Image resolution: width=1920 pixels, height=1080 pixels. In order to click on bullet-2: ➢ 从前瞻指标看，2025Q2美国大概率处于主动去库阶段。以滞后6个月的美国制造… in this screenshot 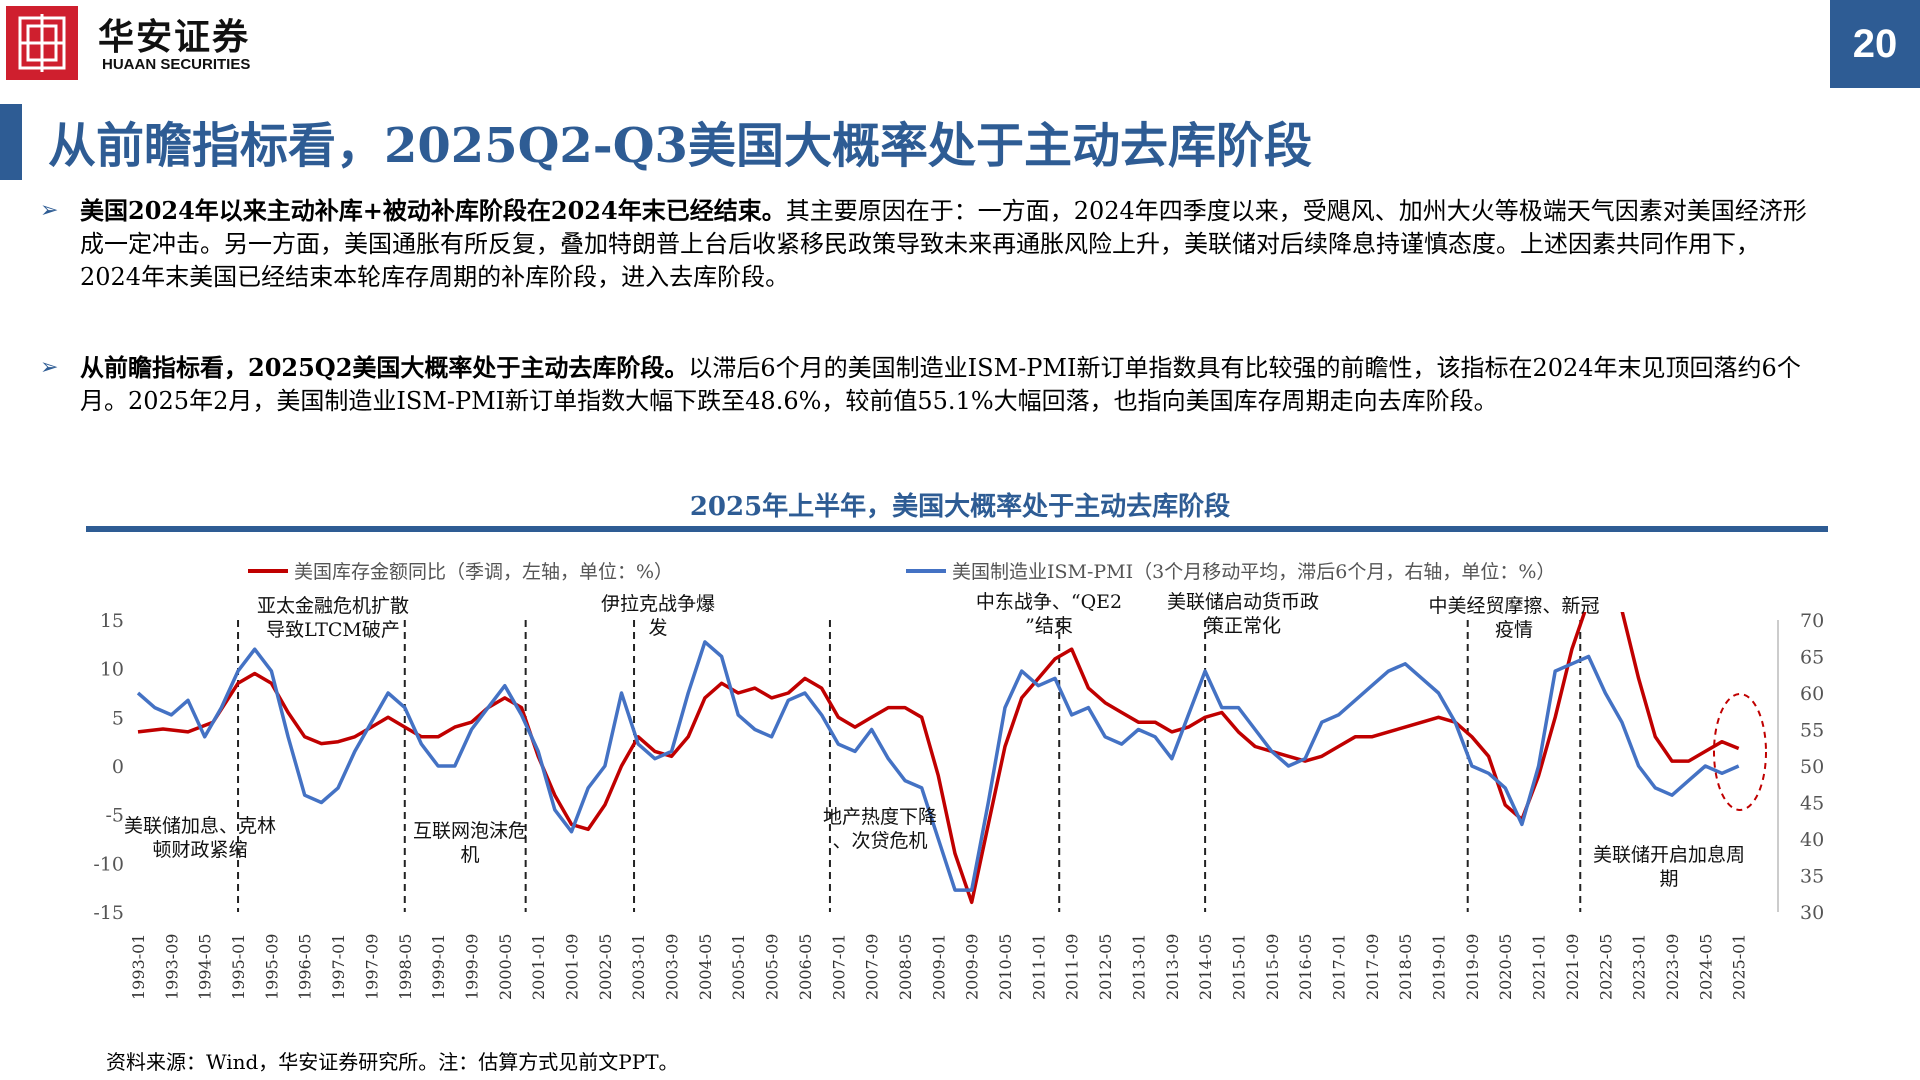, I will do `click(930, 384)`.